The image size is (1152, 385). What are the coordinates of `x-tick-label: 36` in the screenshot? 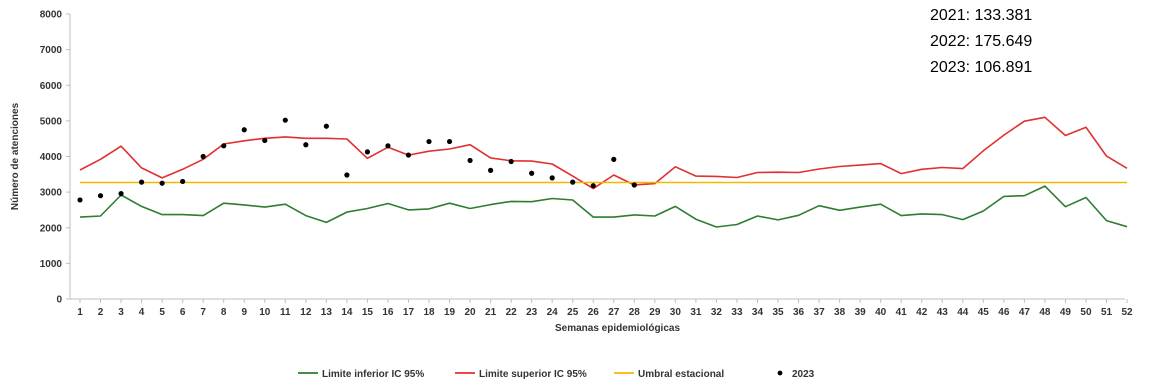 It's located at (799, 312).